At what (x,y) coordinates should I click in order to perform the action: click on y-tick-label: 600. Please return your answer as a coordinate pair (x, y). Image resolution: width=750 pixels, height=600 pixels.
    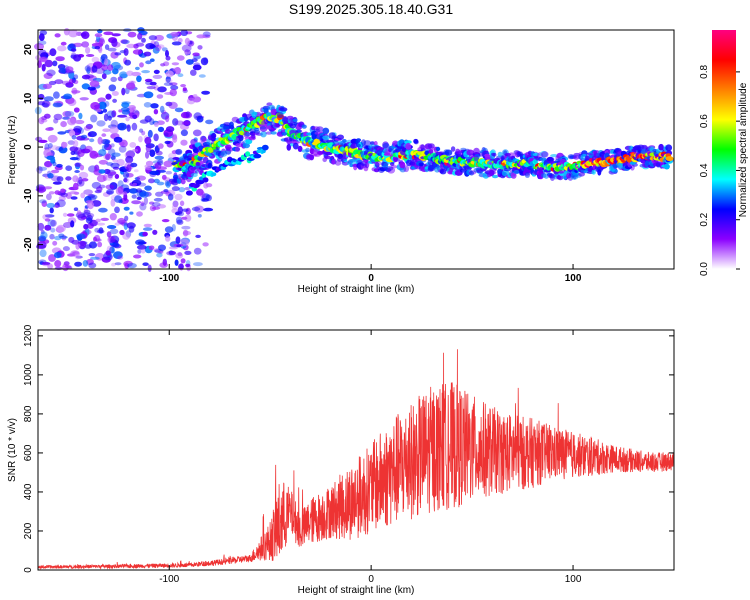
    Looking at the image, I should click on (28, 452).